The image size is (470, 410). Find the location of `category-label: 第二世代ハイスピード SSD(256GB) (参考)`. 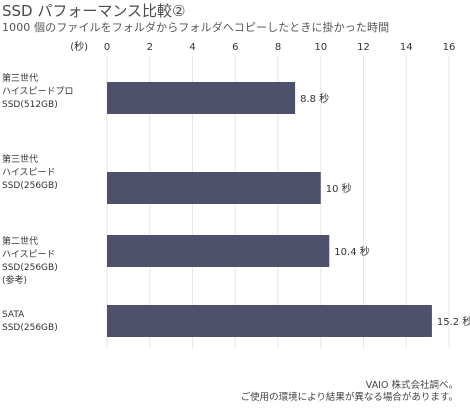

category-label: 第二世代ハイスピード SSD(256GB) (参考) is located at coordinates (30, 260).